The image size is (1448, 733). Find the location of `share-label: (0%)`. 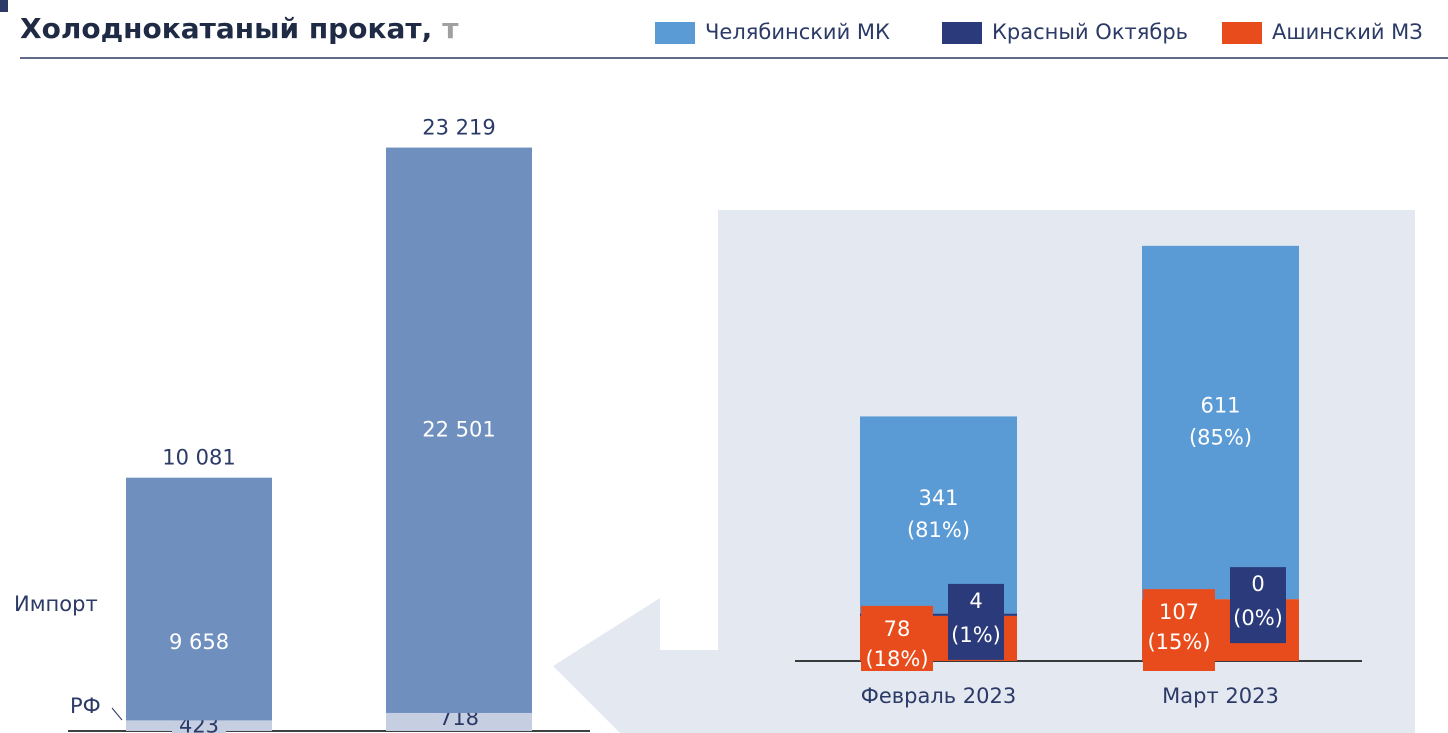

share-label: (0%) is located at coordinates (1258, 618).